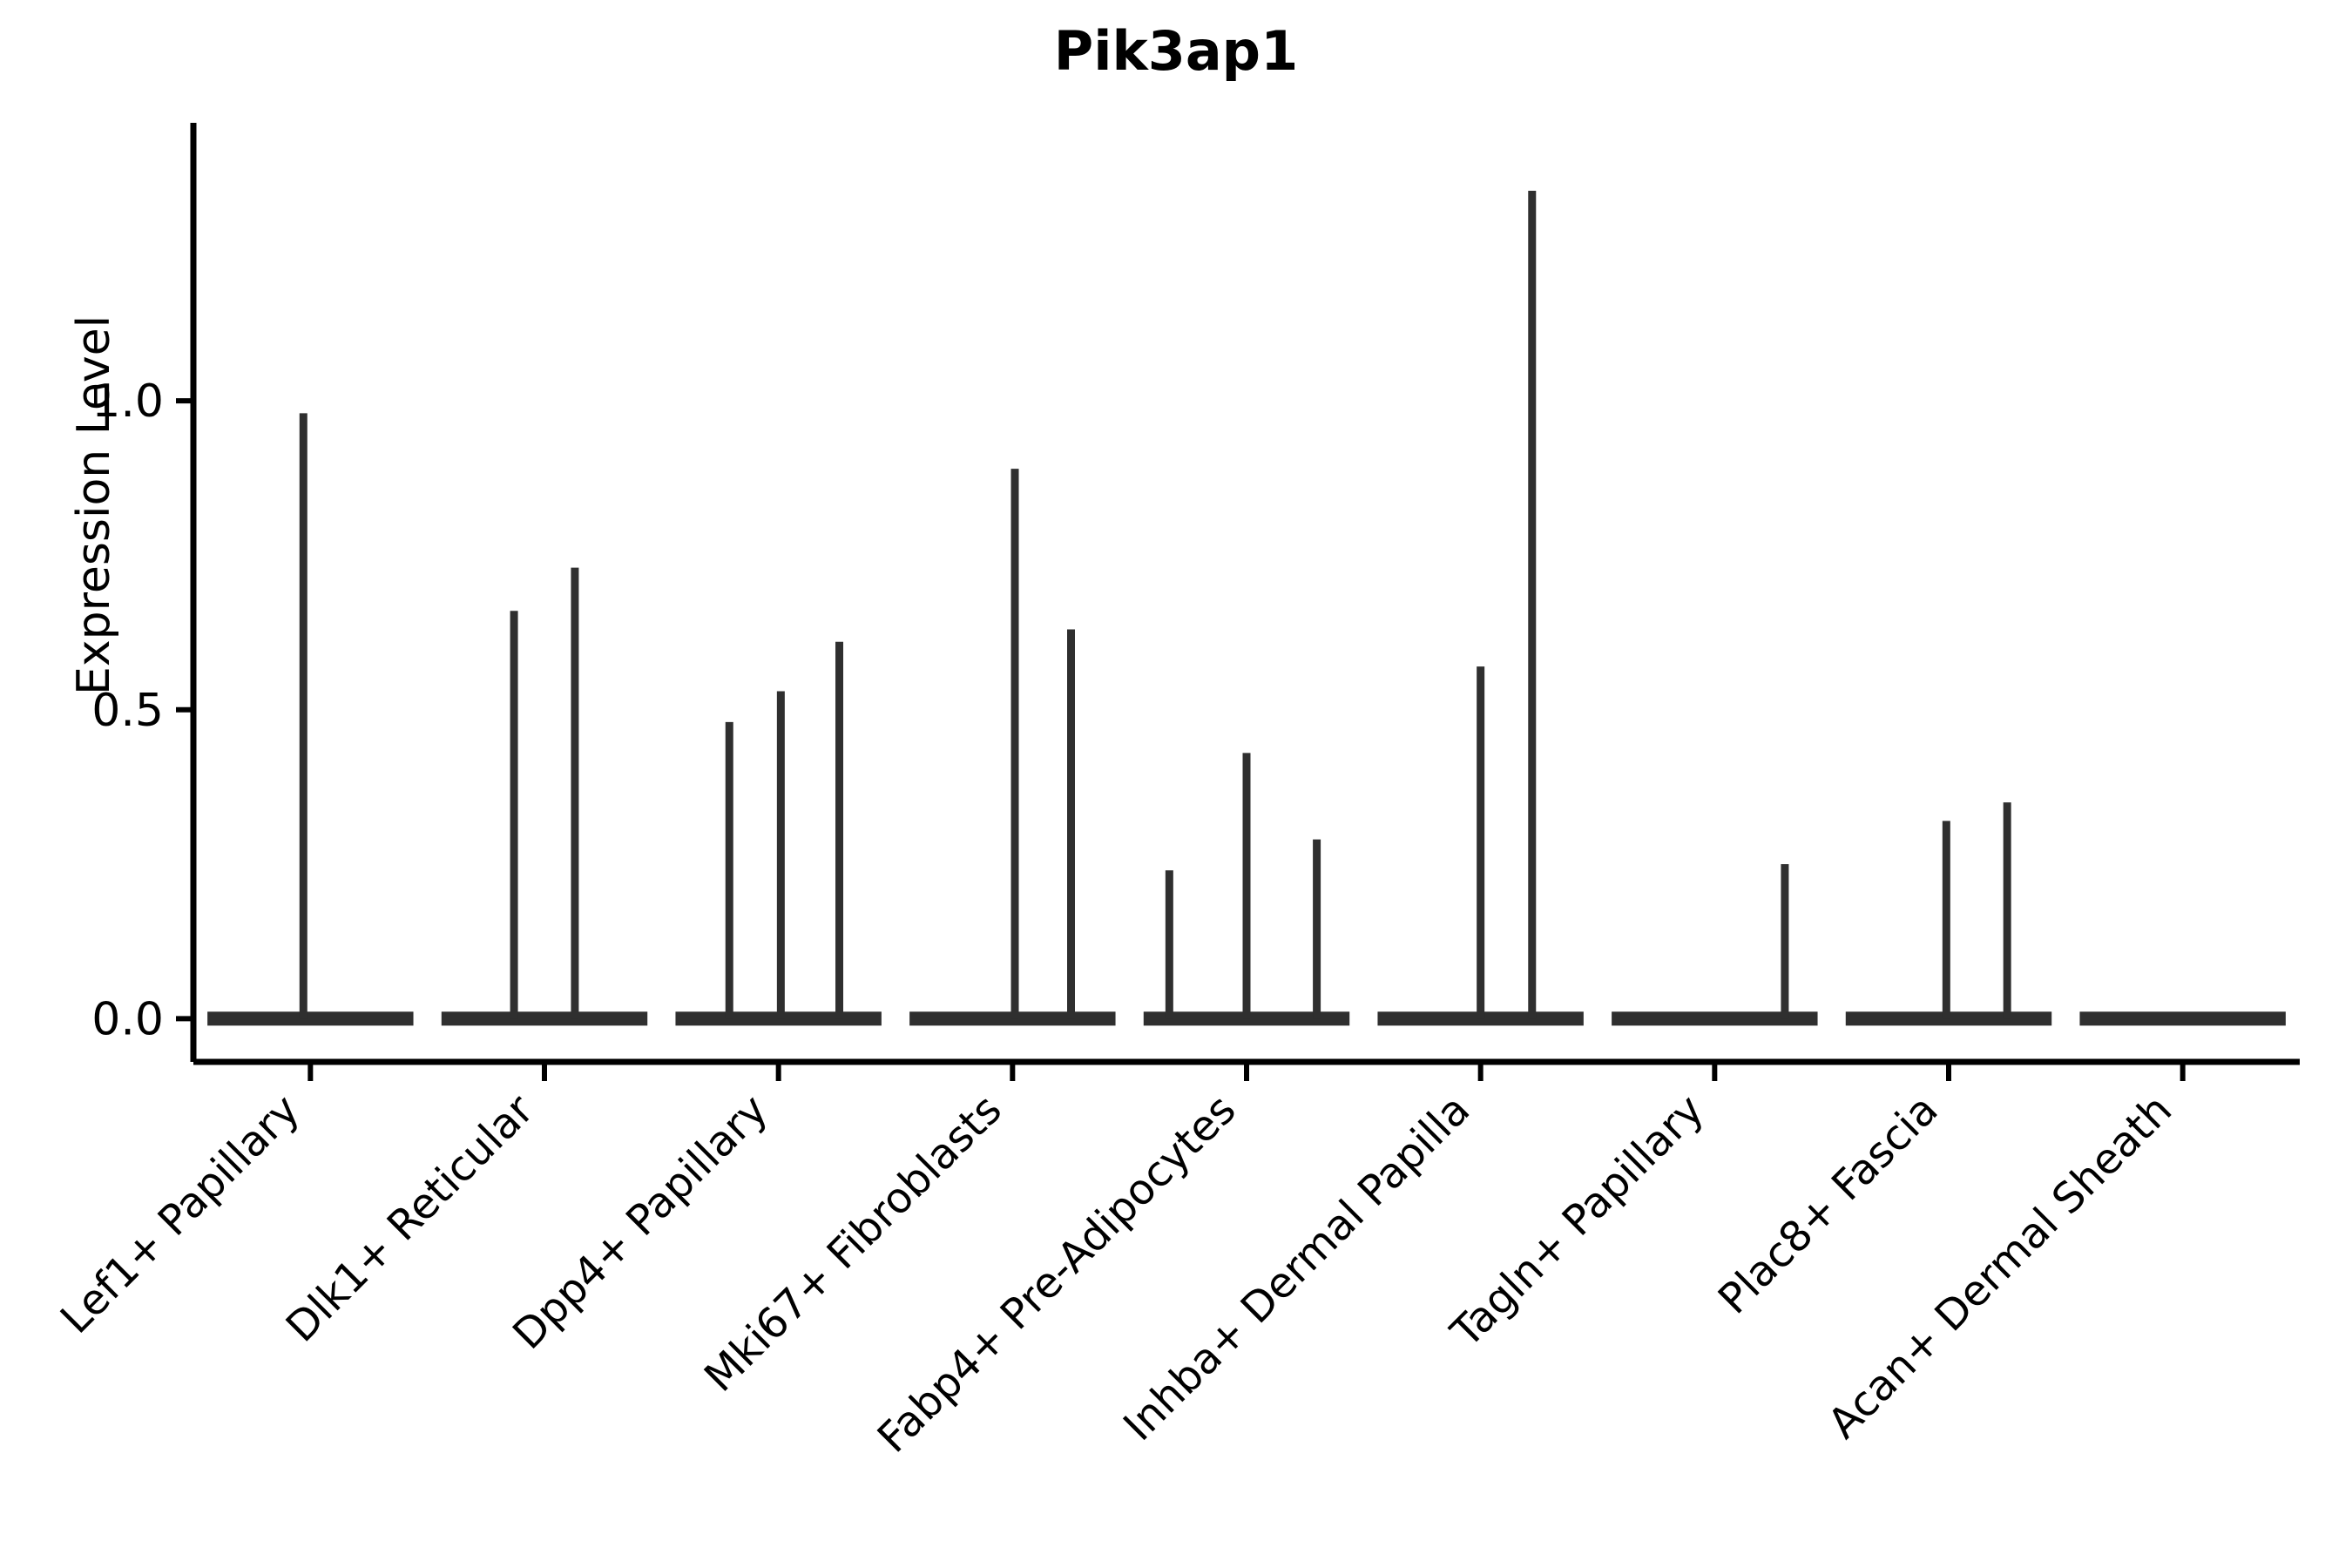 This screenshot has height=1568, width=2352. Describe the element at coordinates (127, 401) in the screenshot. I see `y-tick-label: 1.0` at that location.